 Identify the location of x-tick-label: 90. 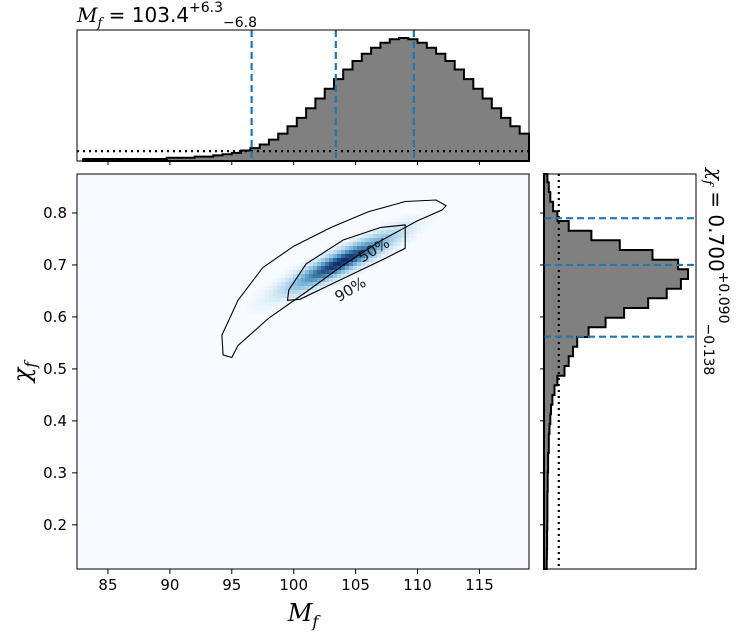
(169, 585).